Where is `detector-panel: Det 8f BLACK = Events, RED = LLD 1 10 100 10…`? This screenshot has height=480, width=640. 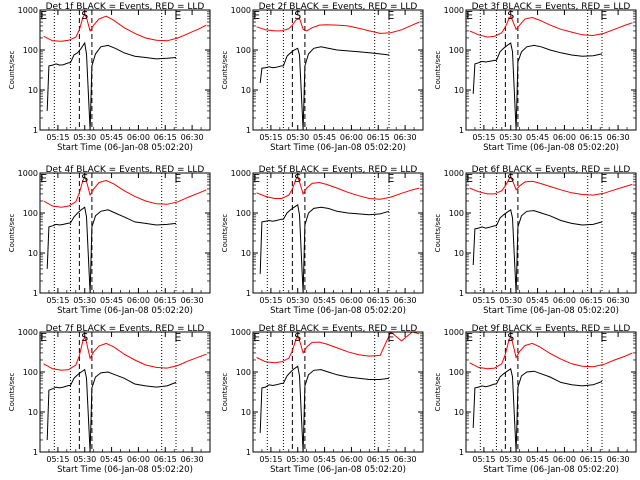 detector-panel: Det 8f BLACK = Events, RED = LLD 1 10 100 10… is located at coordinates (322, 399).